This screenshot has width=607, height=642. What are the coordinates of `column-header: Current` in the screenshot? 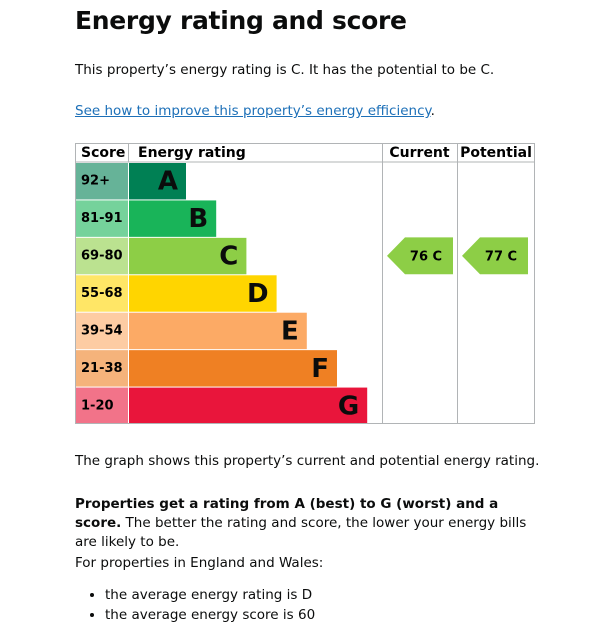 It's located at (419, 153).